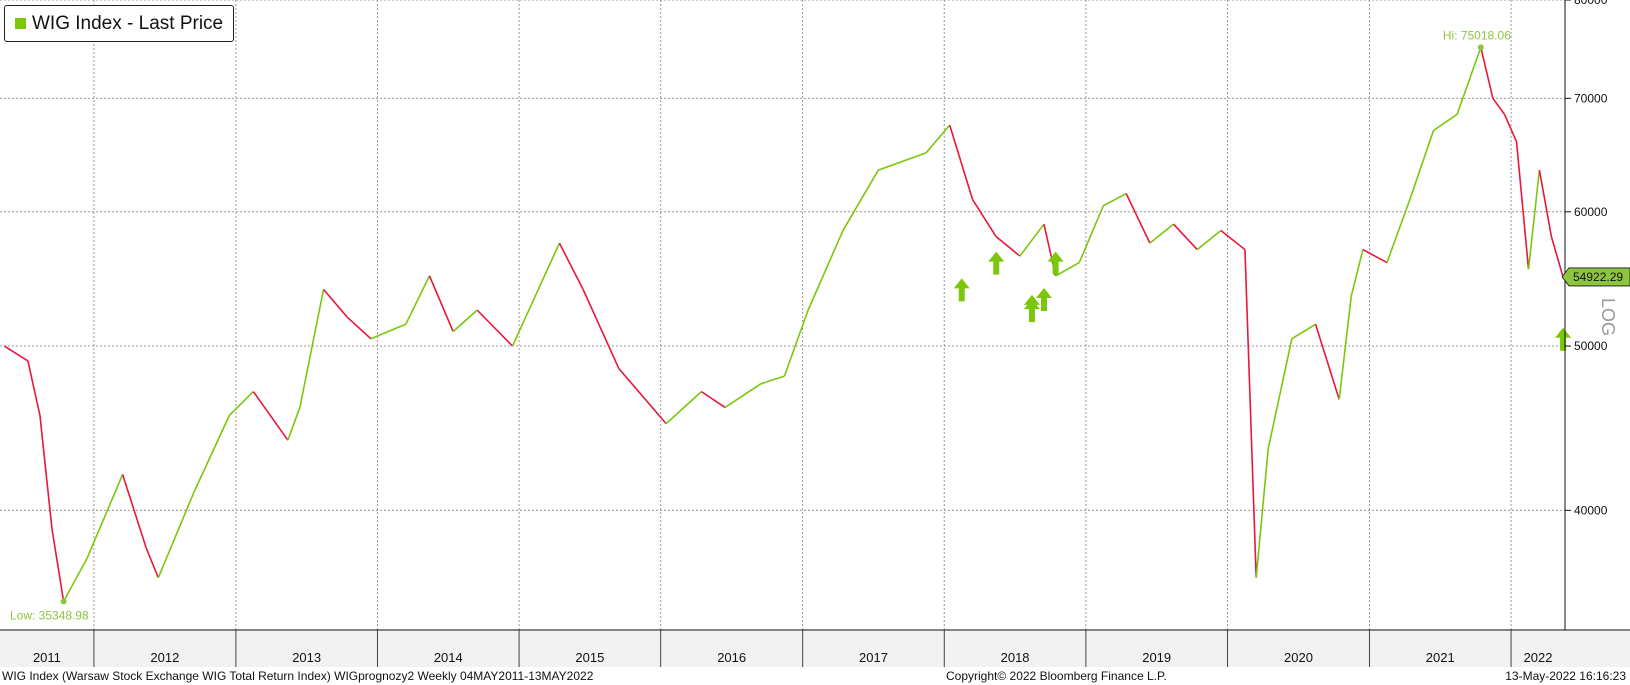 This screenshot has width=1630, height=685. Describe the element at coordinates (128, 23) in the screenshot. I see `legend-label: WIG Index - Last Price` at that location.